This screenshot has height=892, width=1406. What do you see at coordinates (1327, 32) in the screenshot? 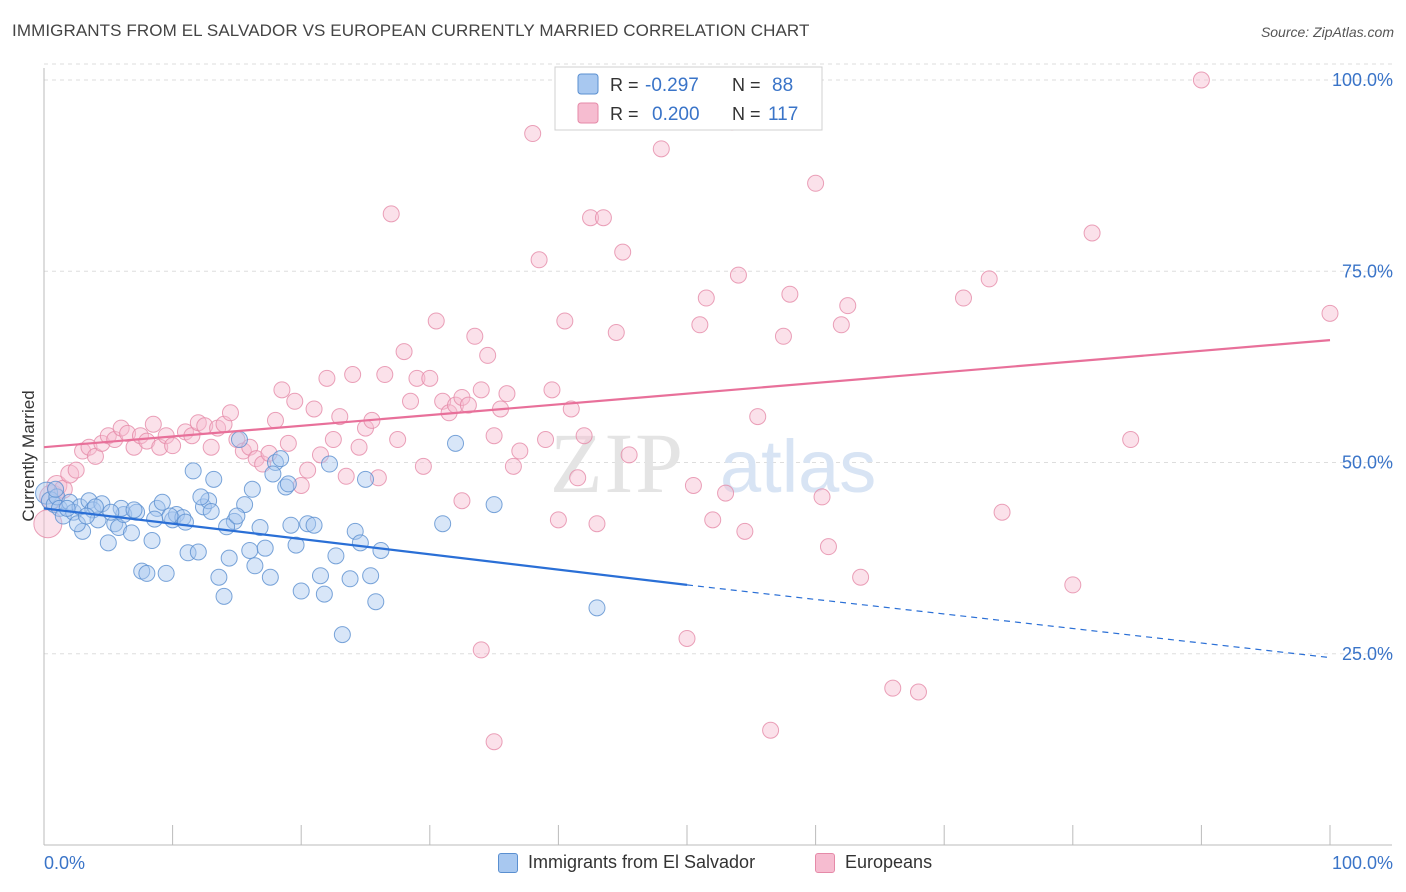
I see `source-label: Source: ZipAtlas.com` at bounding box center [1327, 32].